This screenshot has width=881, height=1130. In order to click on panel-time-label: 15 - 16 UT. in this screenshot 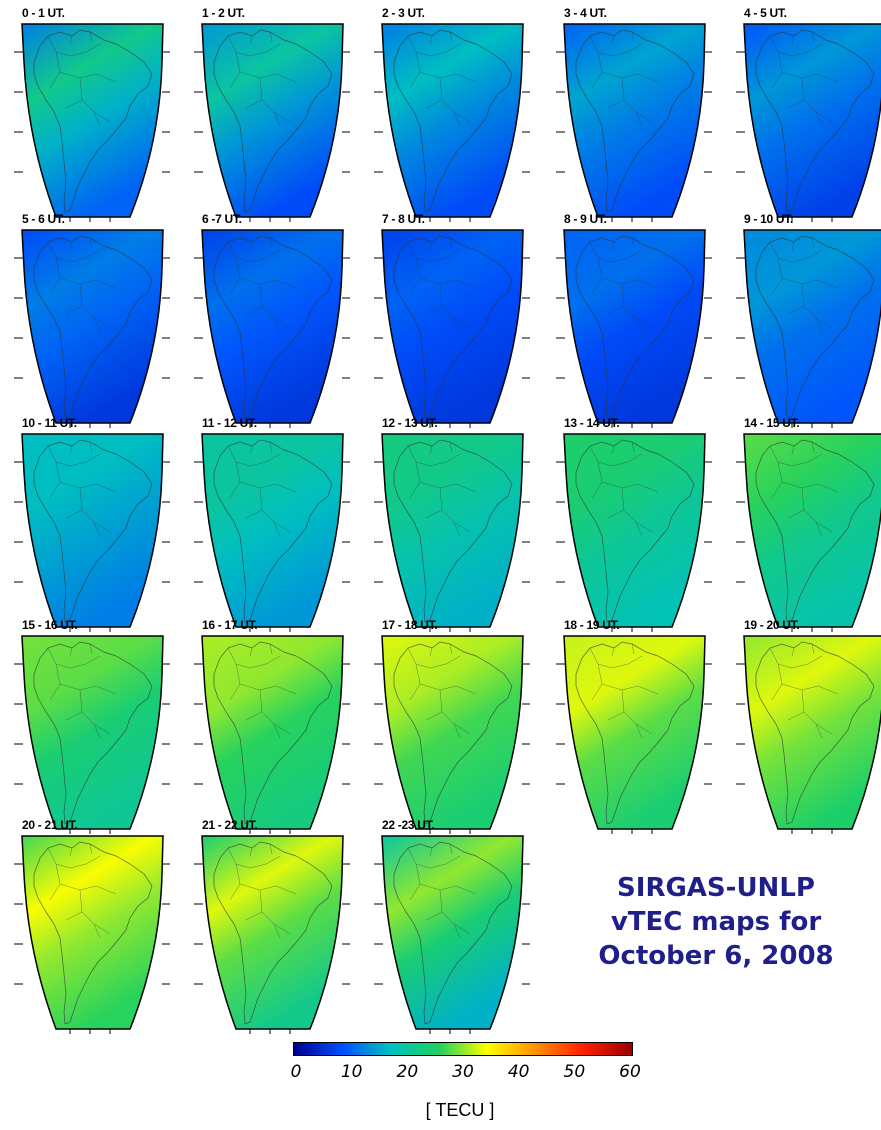, I will do `click(50, 625)`.